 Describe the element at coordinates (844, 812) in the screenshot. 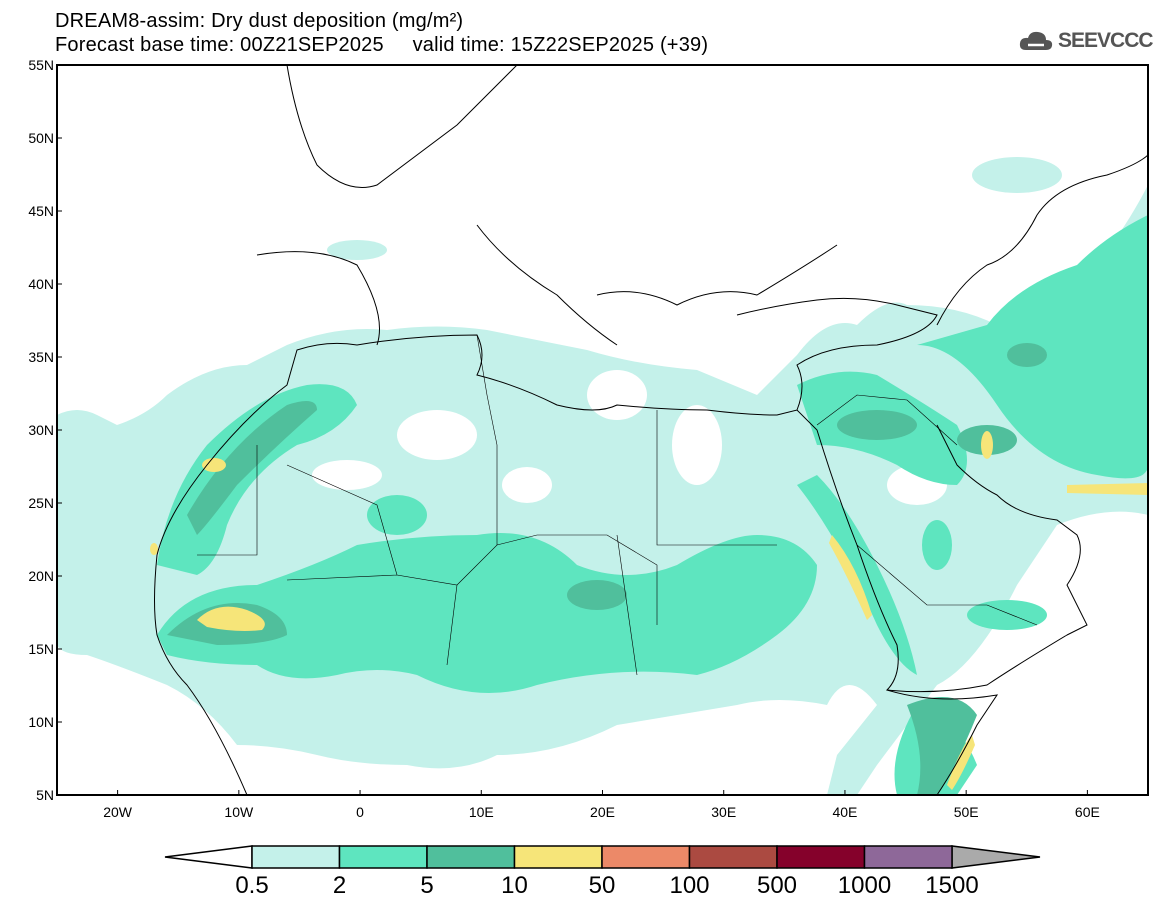

I see `lon-tick-label: 40E` at that location.